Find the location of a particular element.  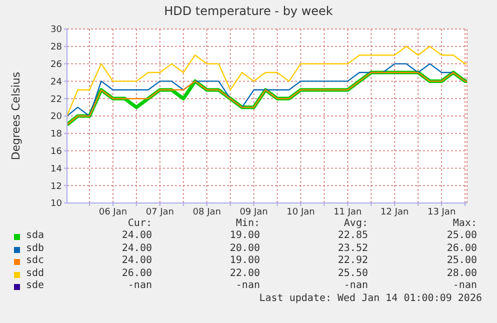

y-tick-label: 26 is located at coordinates (56, 65).